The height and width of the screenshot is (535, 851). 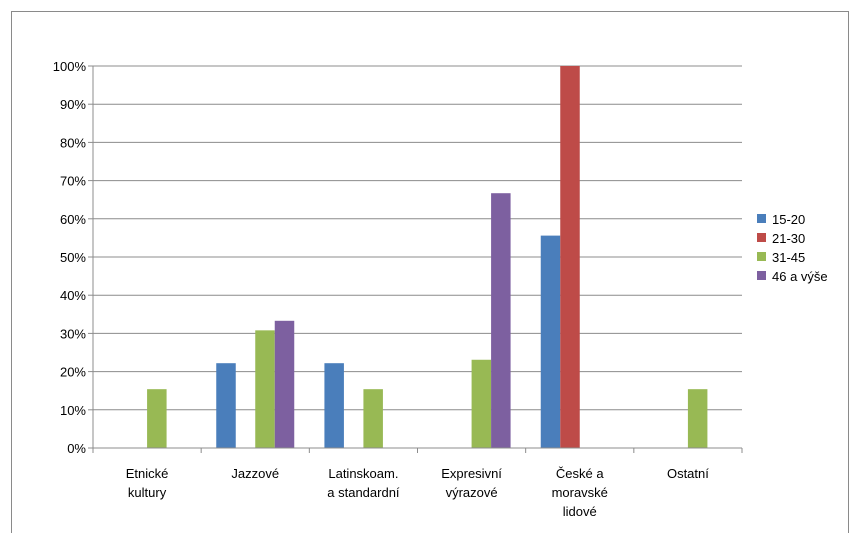 I want to click on y-tick-label: 10%, so click(x=73, y=410).